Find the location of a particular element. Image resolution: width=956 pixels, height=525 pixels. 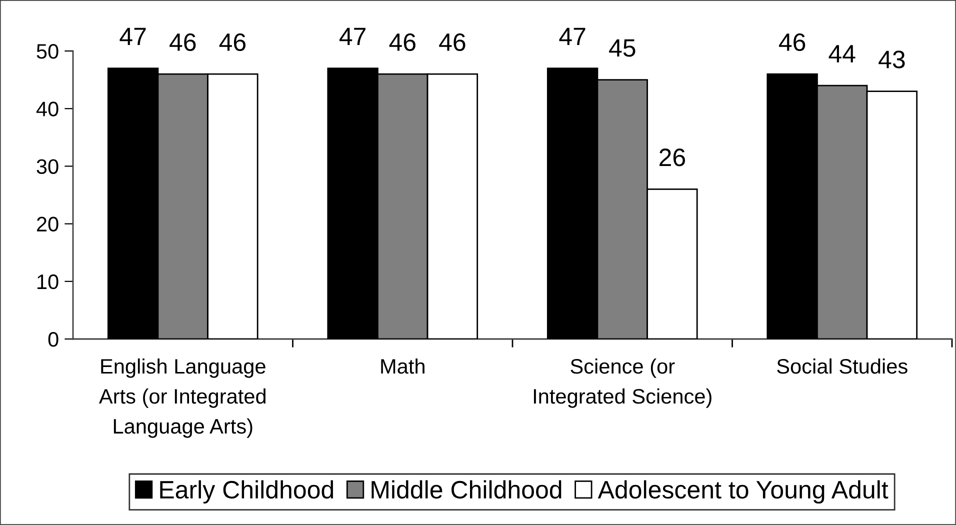

y-tick-label: 30 is located at coordinates (47, 166).